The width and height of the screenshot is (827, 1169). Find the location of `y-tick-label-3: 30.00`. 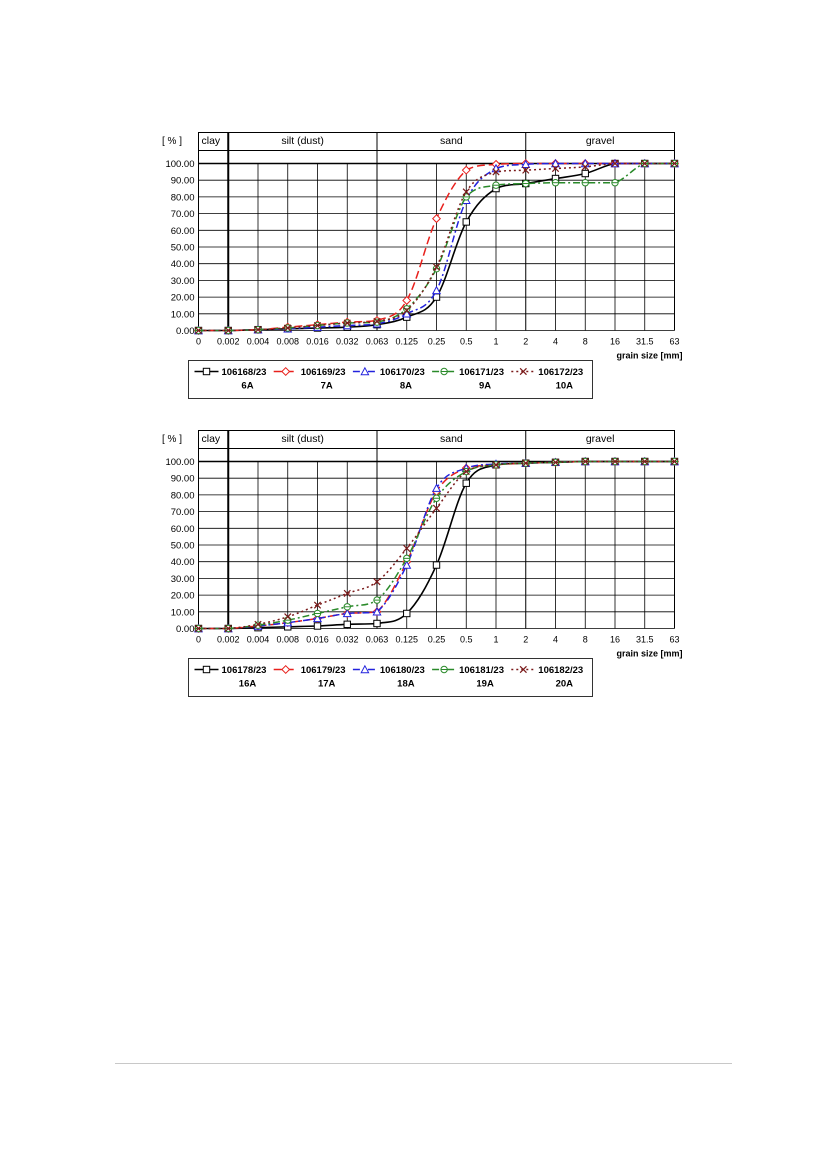

y-tick-label-3: 30.00 is located at coordinates (183, 579).